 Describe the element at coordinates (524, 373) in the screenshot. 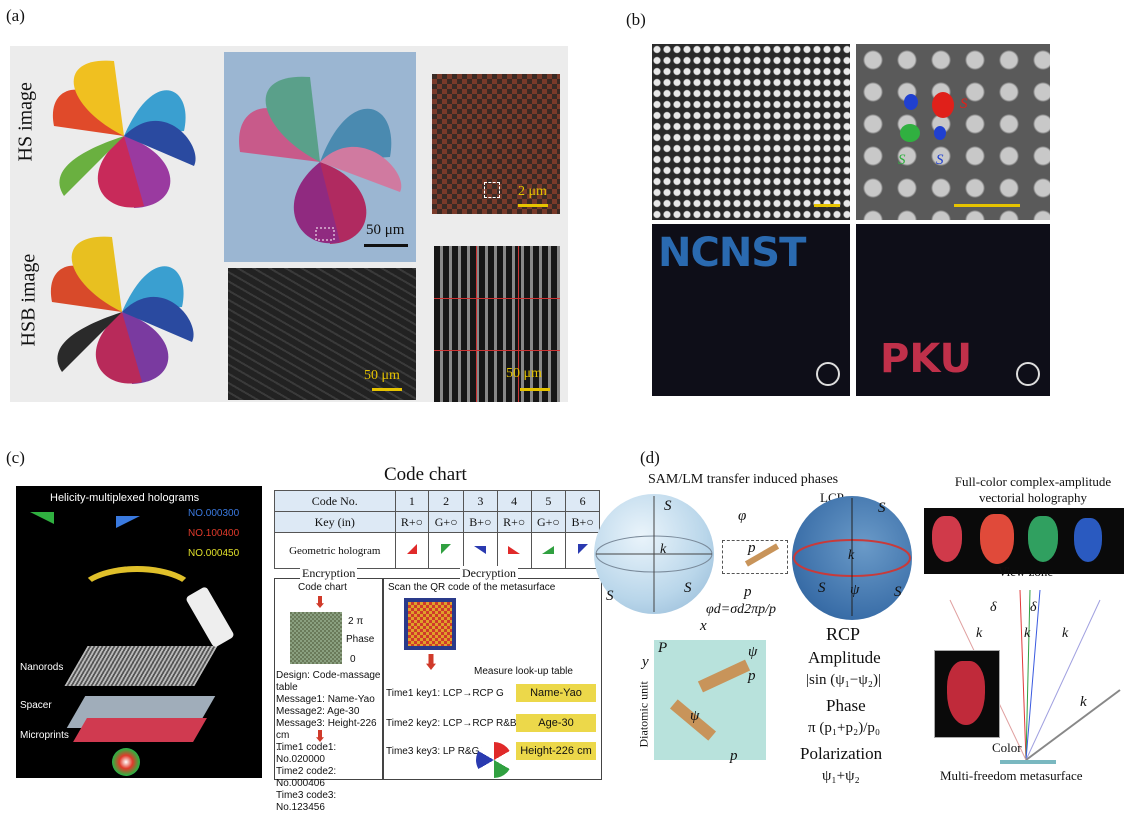

I see `scale-text-50um-a3: 50 μm` at that location.